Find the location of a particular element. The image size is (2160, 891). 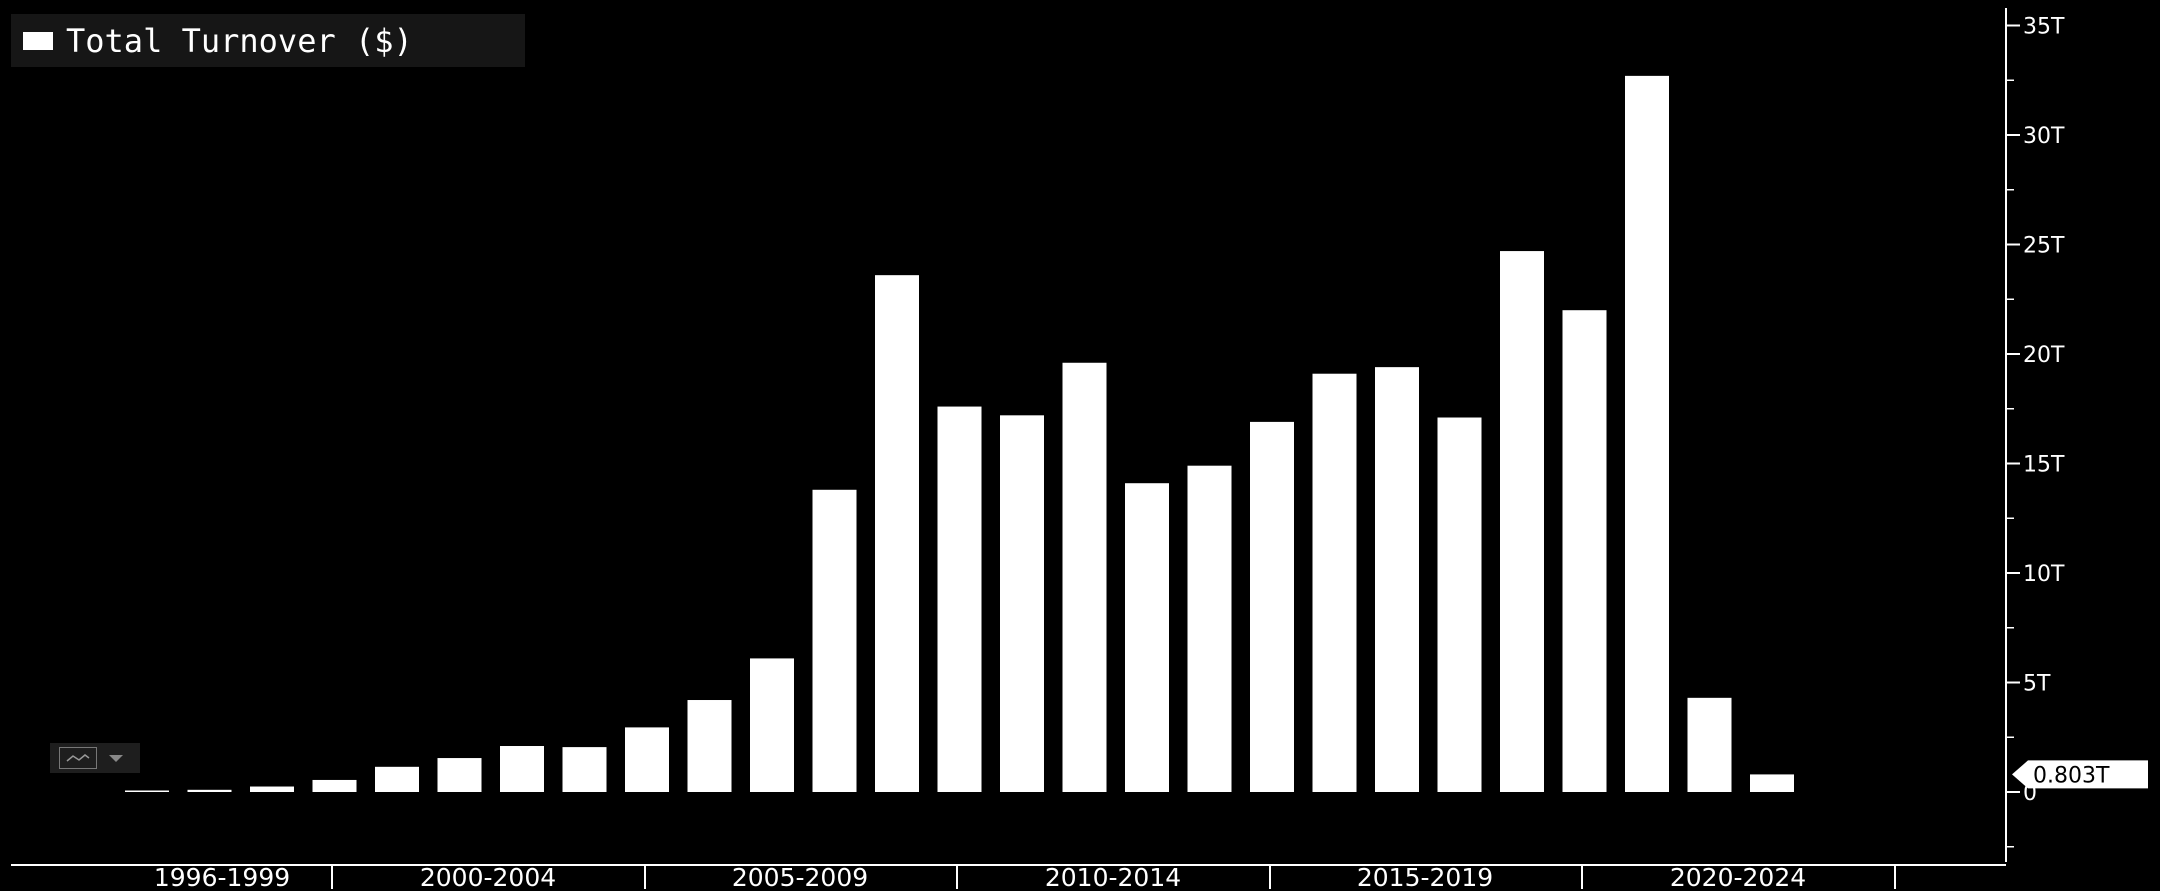

bar-2006 is located at coordinates (647, 759).